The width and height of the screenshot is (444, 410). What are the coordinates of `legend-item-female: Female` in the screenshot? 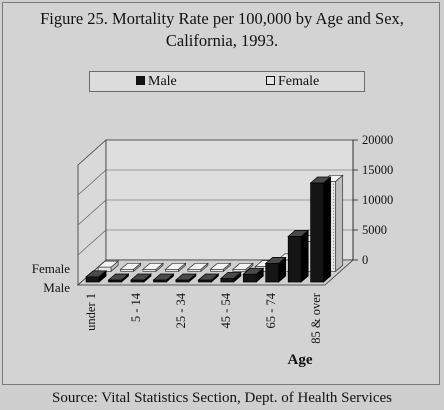 It's located at (292, 82).